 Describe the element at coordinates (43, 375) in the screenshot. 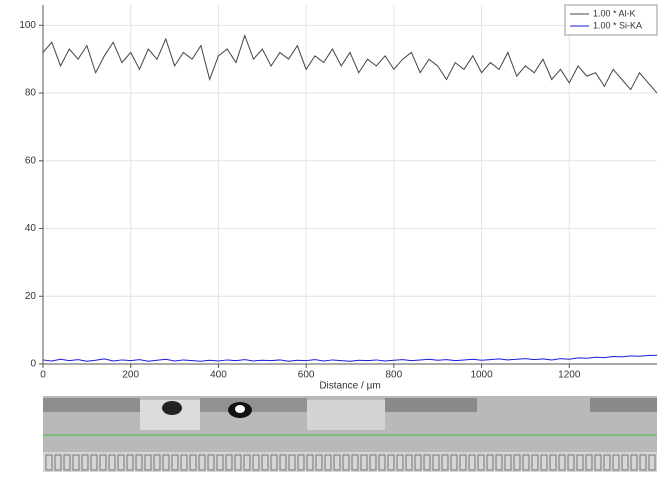

I see `x-tick-label: 0` at that location.